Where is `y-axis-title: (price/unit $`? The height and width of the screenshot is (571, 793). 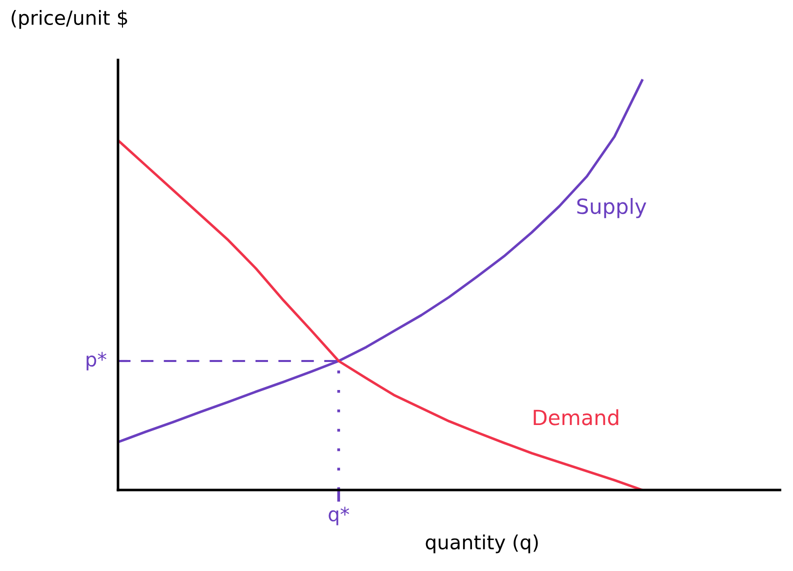
y-axis-title: (price/unit $ is located at coordinates (70, 19).